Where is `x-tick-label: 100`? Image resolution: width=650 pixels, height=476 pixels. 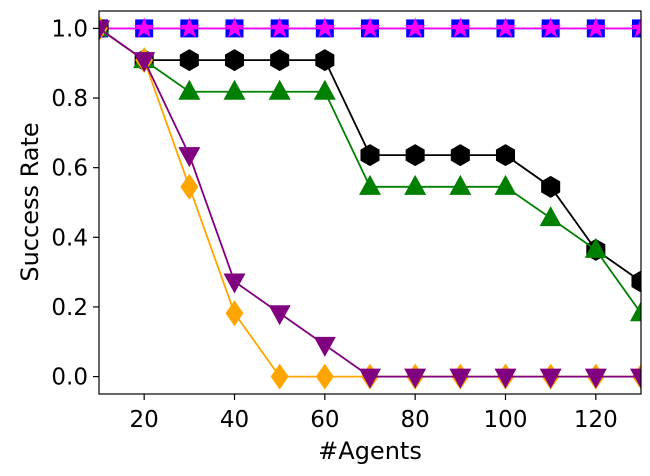
x-tick-label: 100 is located at coordinates (506, 420).